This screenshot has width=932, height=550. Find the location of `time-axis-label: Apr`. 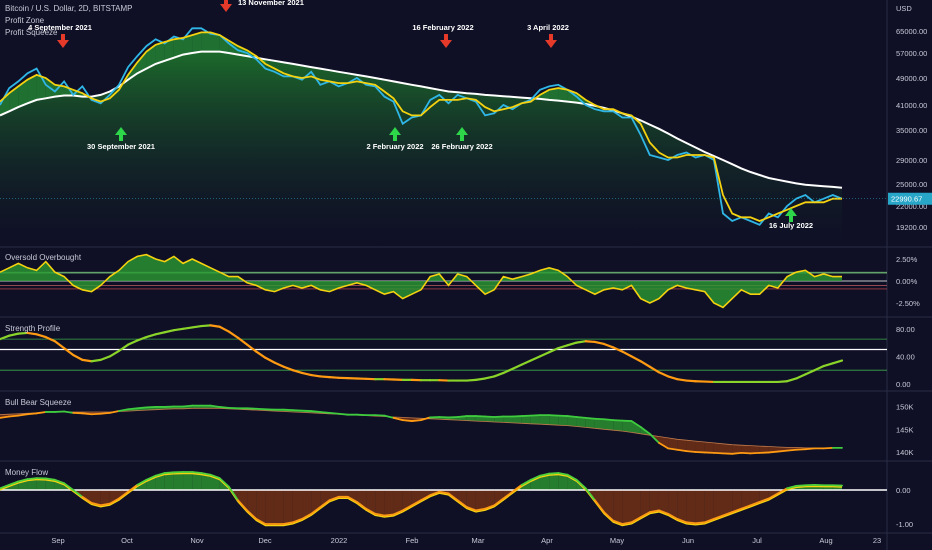

time-axis-label: Apr is located at coordinates (547, 540).